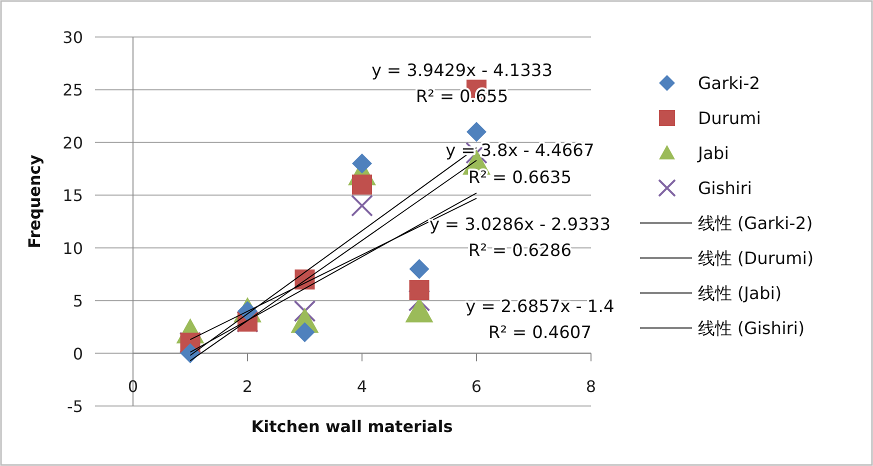 The height and width of the screenshot is (466, 873). I want to click on x-axis-title: Kitchen wall materials, so click(352, 426).